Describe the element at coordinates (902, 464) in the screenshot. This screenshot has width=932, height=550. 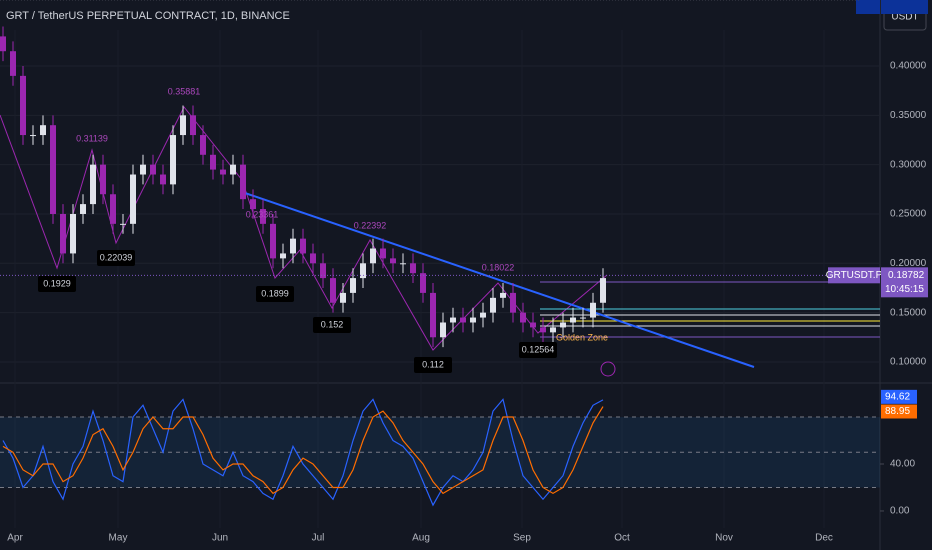
I see `y-tick-label: 40.00` at that location.